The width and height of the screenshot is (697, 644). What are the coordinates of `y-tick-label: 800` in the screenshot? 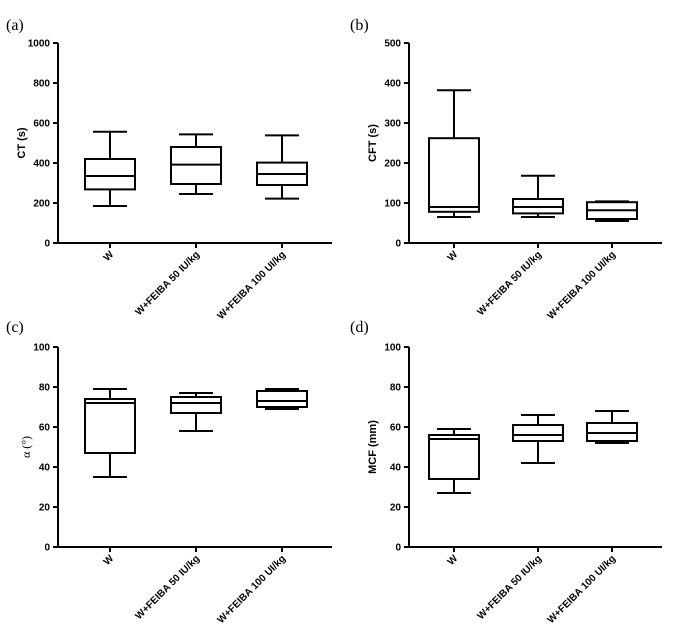 It's located at (41, 84).